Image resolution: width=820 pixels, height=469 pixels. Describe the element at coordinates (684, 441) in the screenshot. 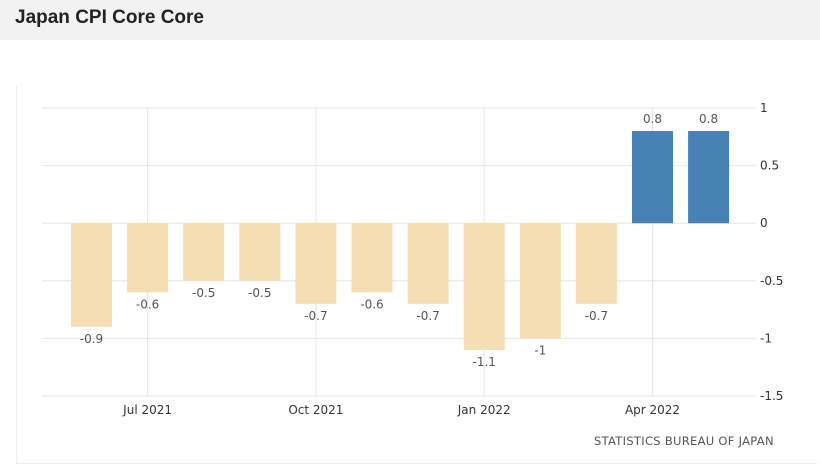

I see `source-label: STATISTICS BUREAU OF JAPAN` at that location.